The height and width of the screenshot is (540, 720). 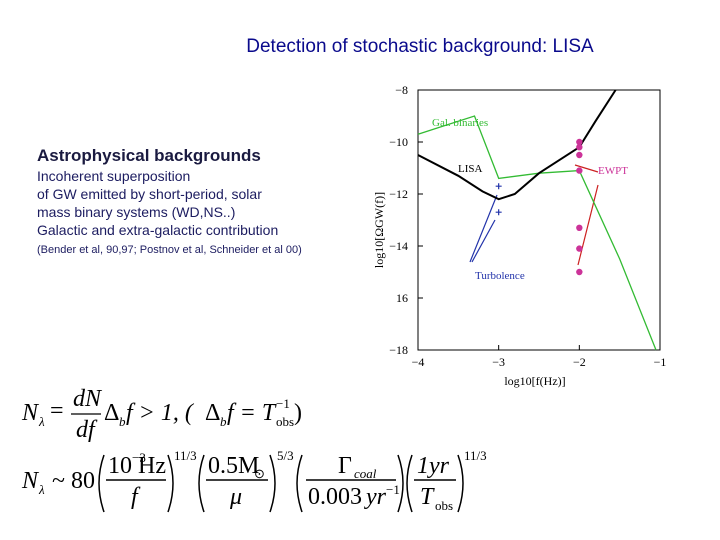 I want to click on y-tick-label: −8, so click(x=401, y=90).